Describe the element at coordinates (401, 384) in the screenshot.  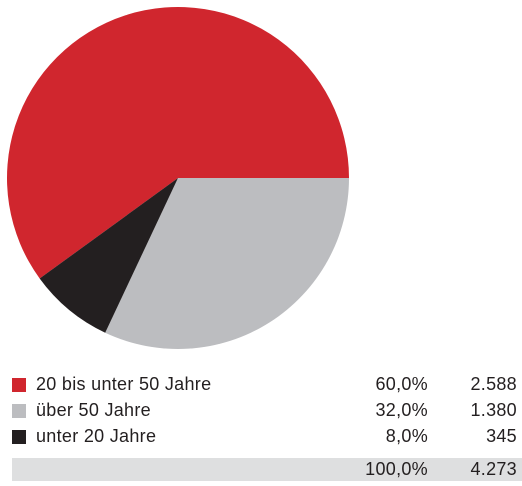
I see `percent-label: 60,0%` at that location.